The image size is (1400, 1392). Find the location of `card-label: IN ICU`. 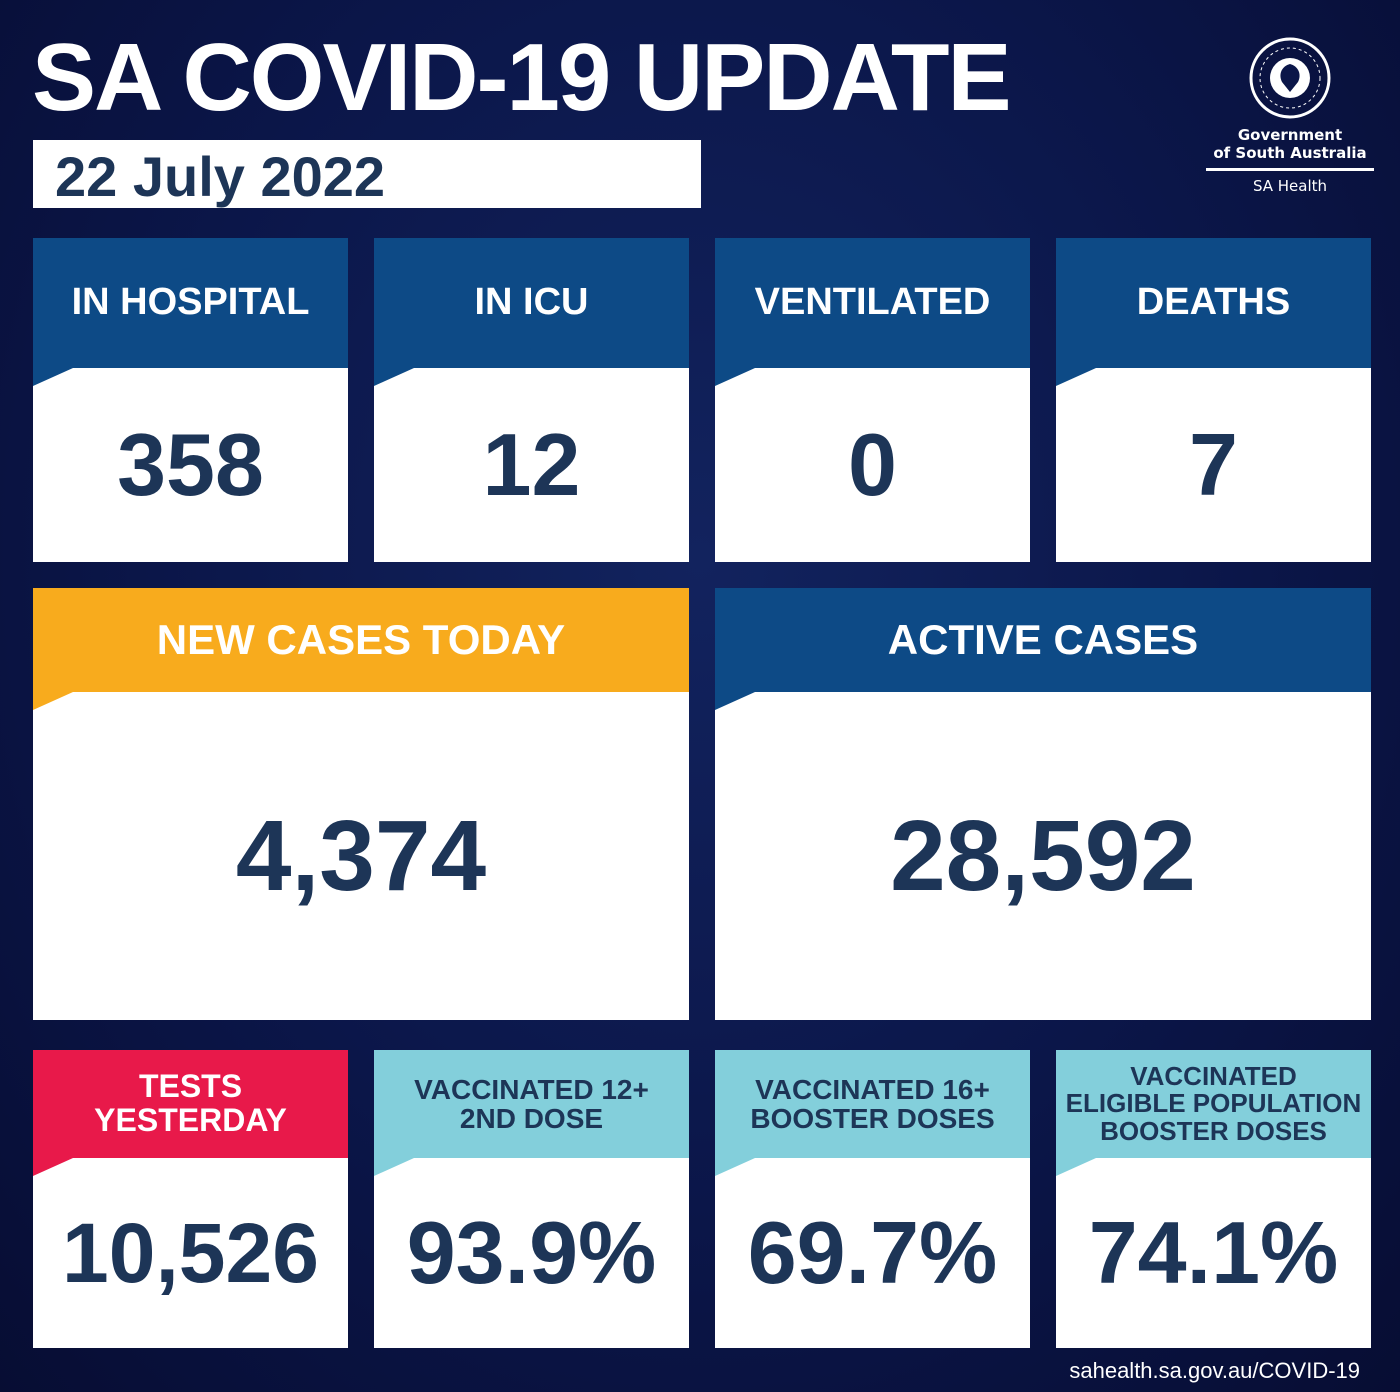

card-label: IN ICU is located at coordinates (531, 302).